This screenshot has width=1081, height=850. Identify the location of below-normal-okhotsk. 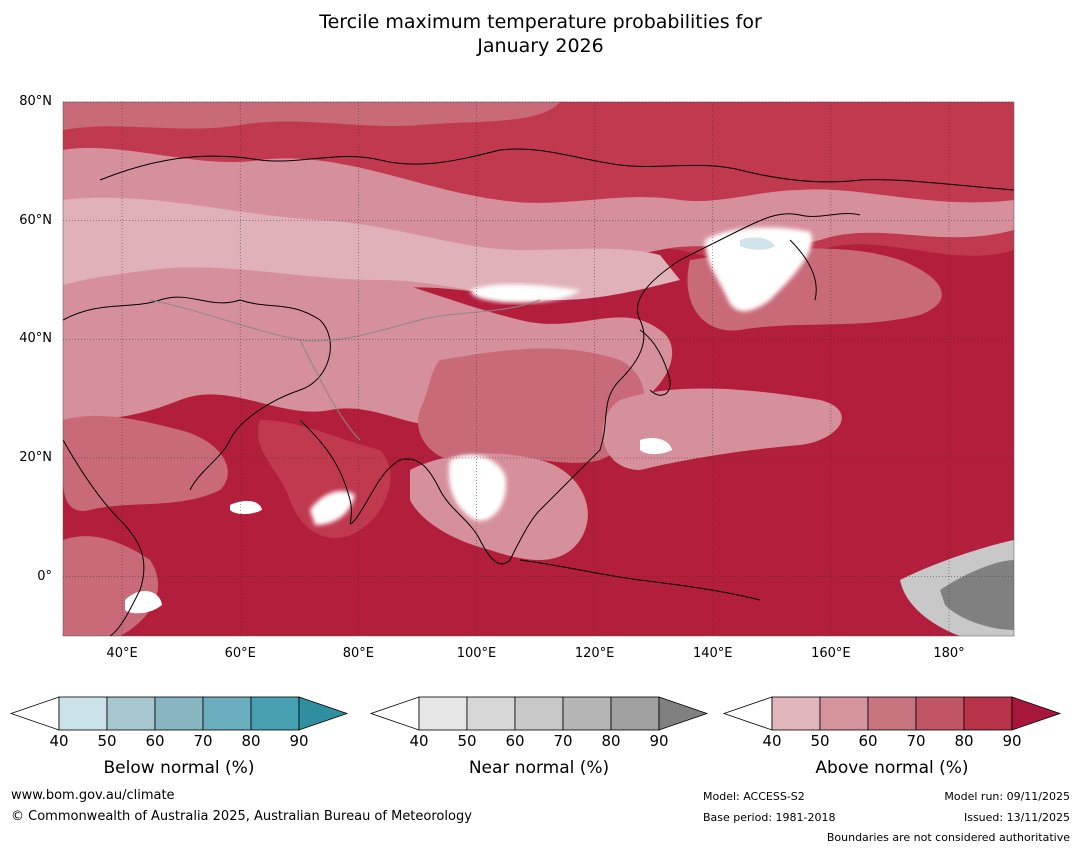
(757, 243).